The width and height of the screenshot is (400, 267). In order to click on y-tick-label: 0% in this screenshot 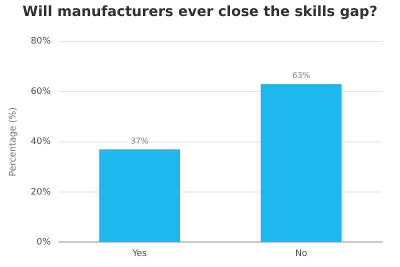, I will do `click(44, 243)`.